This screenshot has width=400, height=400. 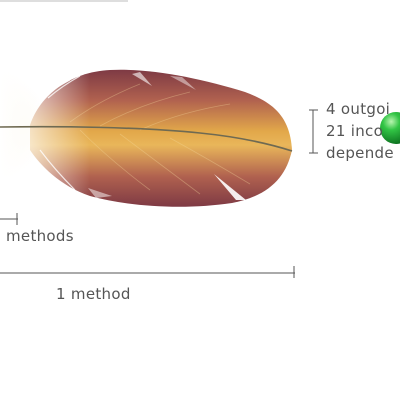 I want to click on outgoing-label: 4 outgoi, so click(x=358, y=109).